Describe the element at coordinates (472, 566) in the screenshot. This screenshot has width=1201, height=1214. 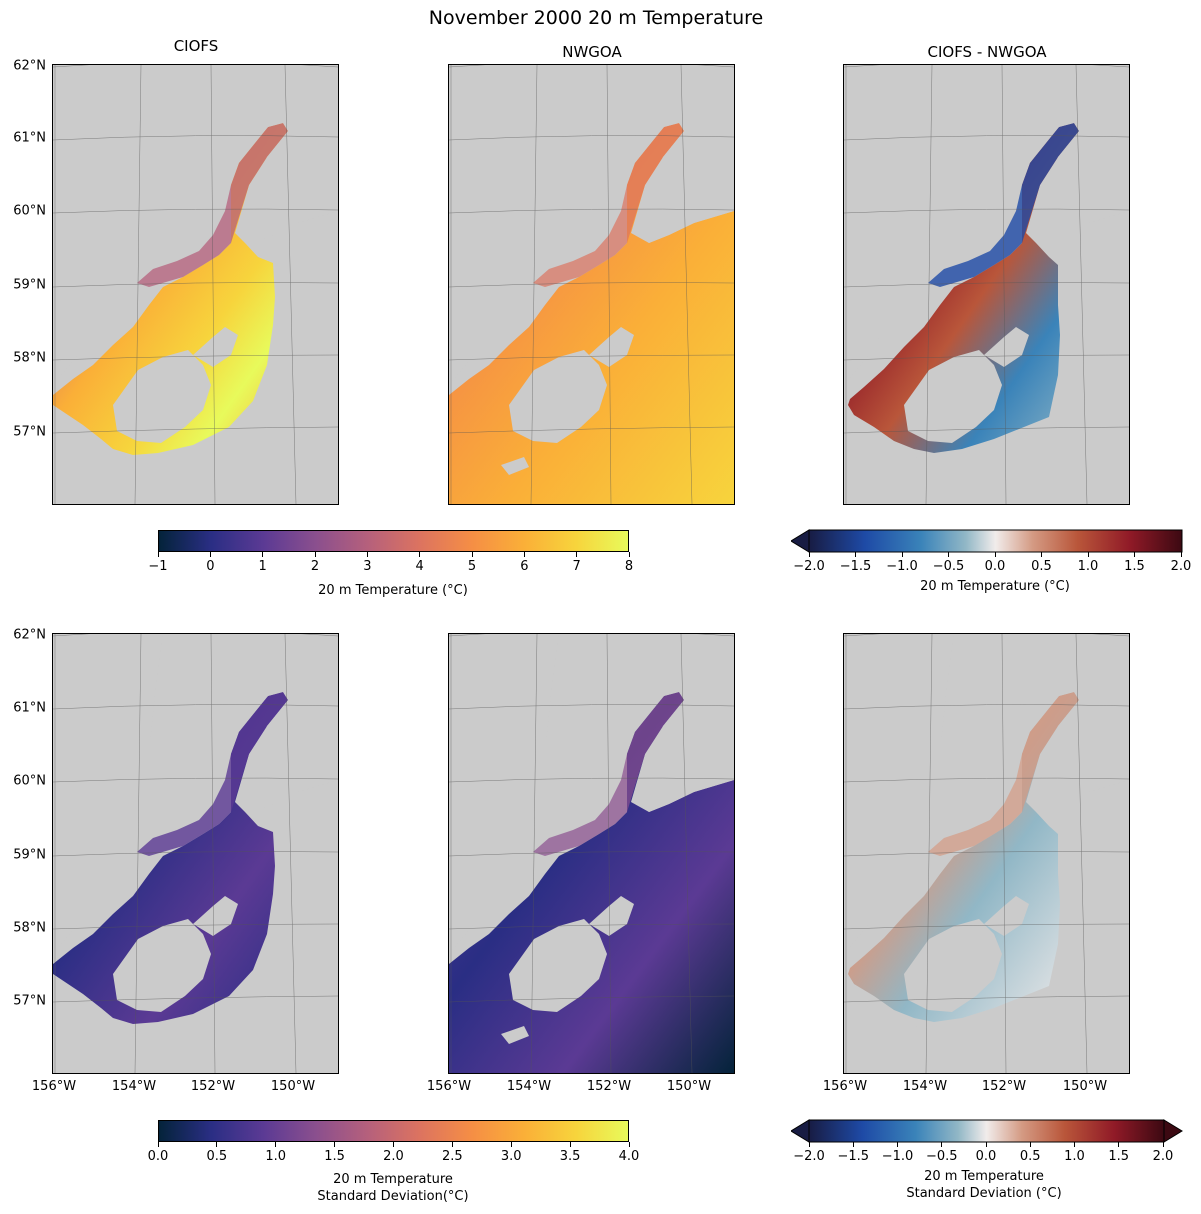
I see `colorbar-tick-label: 5` at that location.